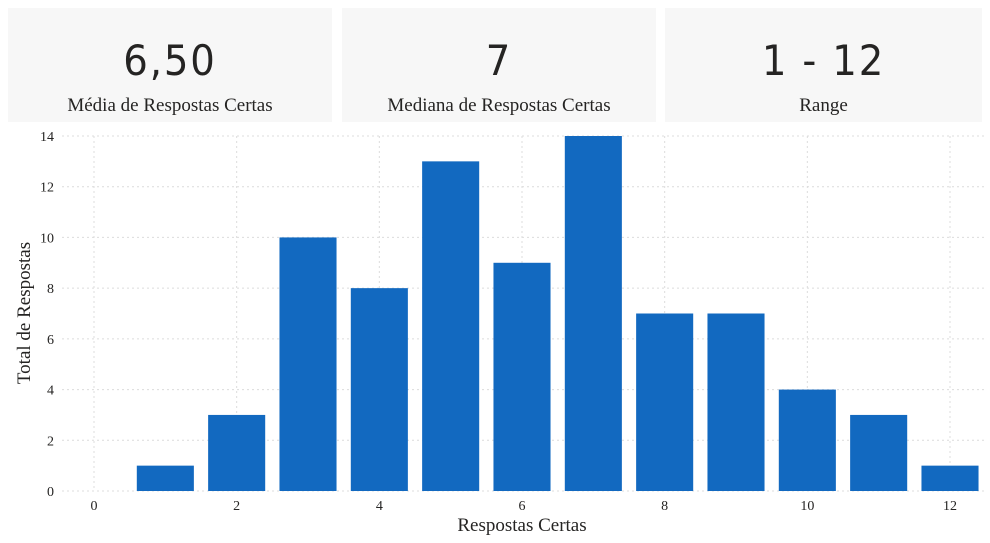  I want to click on x-axis-ticks: 0 2 4 6 8 10 12, so click(524, 506).